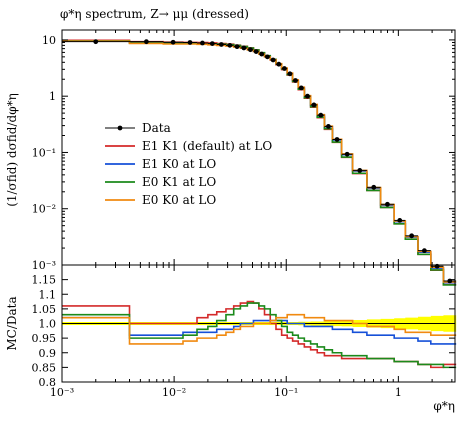 Image resolution: width=470 pixels, height=421 pixels. Describe the element at coordinates (398, 392) in the screenshot. I see `x-tick-label: 1` at that location.